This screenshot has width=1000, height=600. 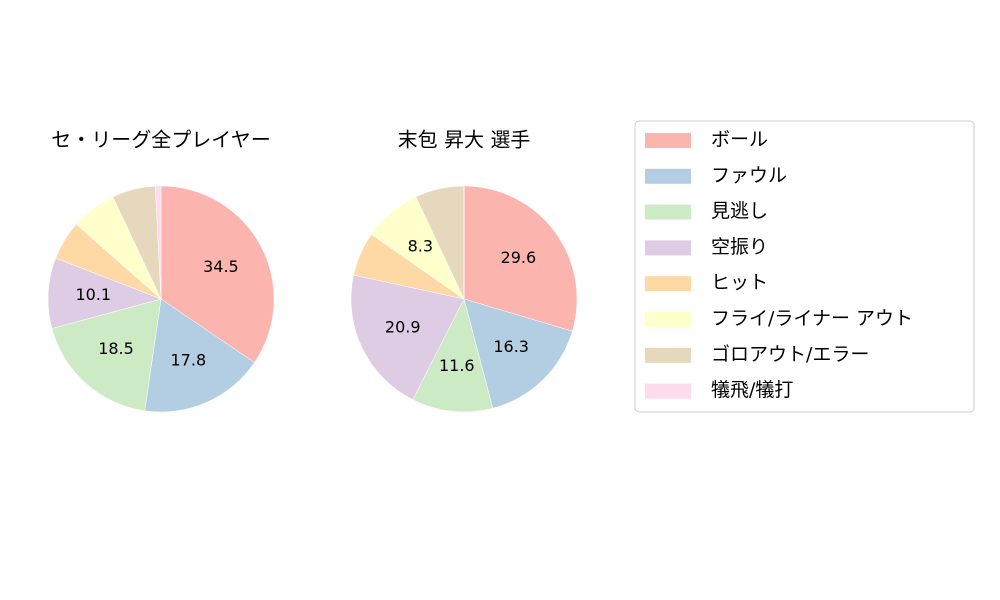 I want to click on chart-title: セ・リーグ全プレイヤー, so click(x=160, y=140).